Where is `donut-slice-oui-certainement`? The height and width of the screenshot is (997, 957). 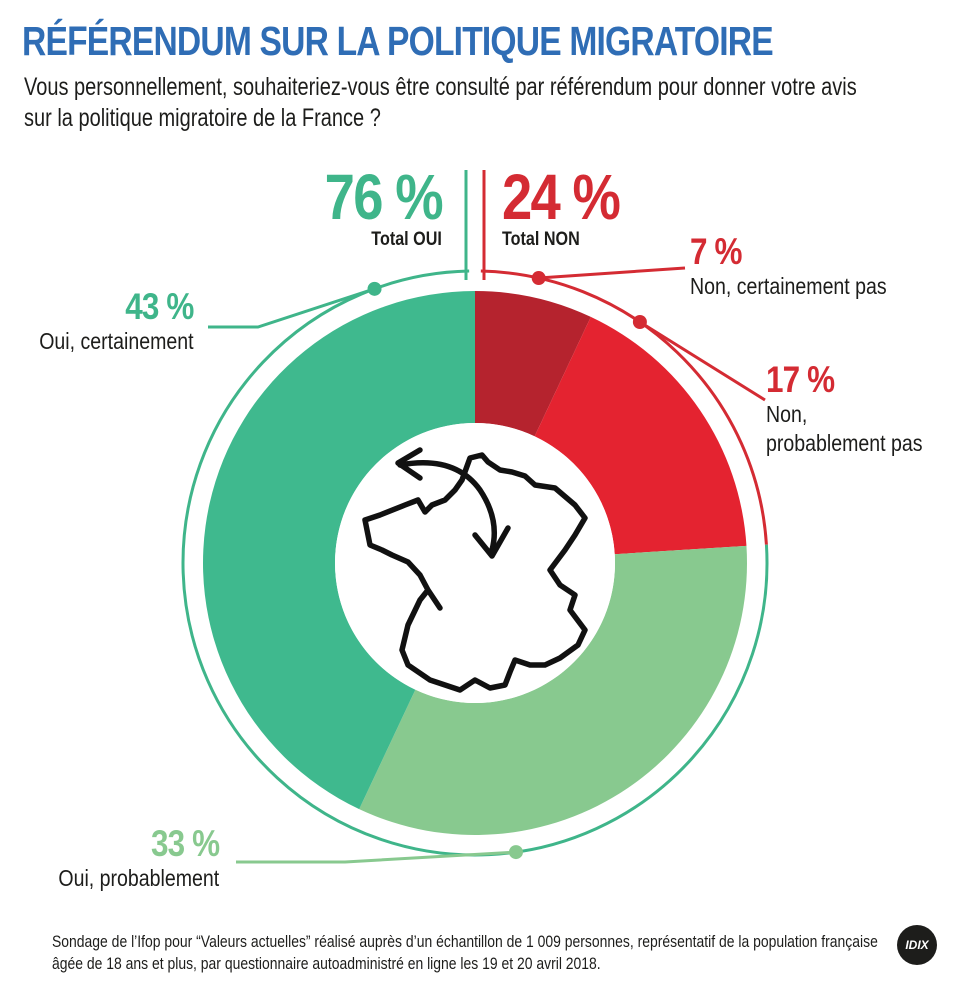
donut-slice-oui-certainement is located at coordinates (339, 550).